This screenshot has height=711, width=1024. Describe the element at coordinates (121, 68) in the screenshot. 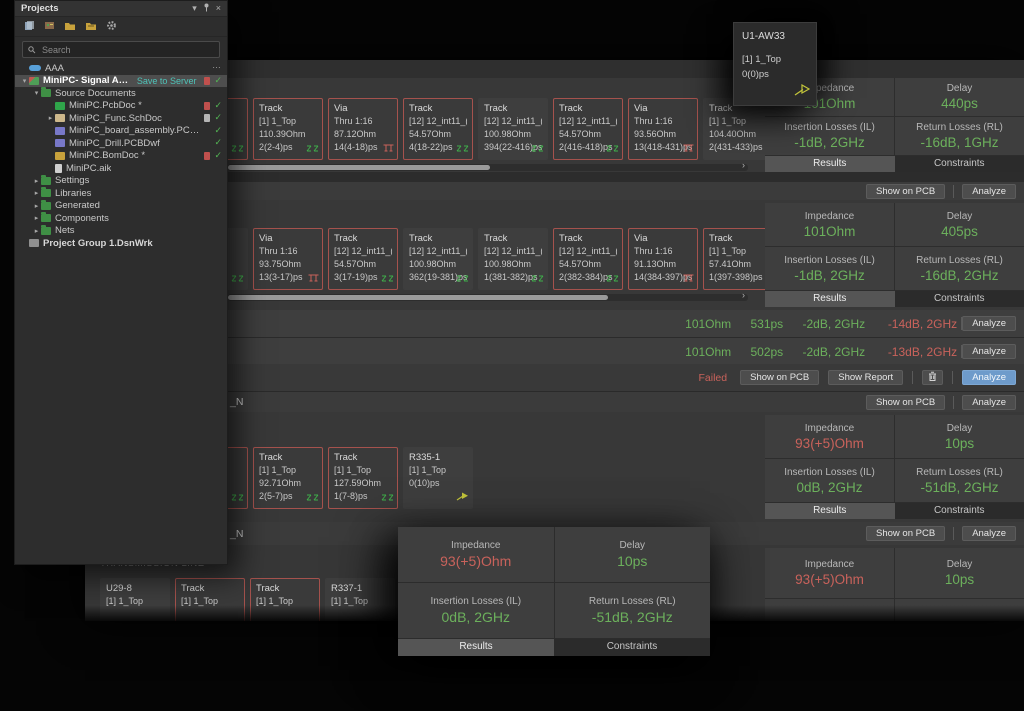

I see `tree-item: AAA` at that location.